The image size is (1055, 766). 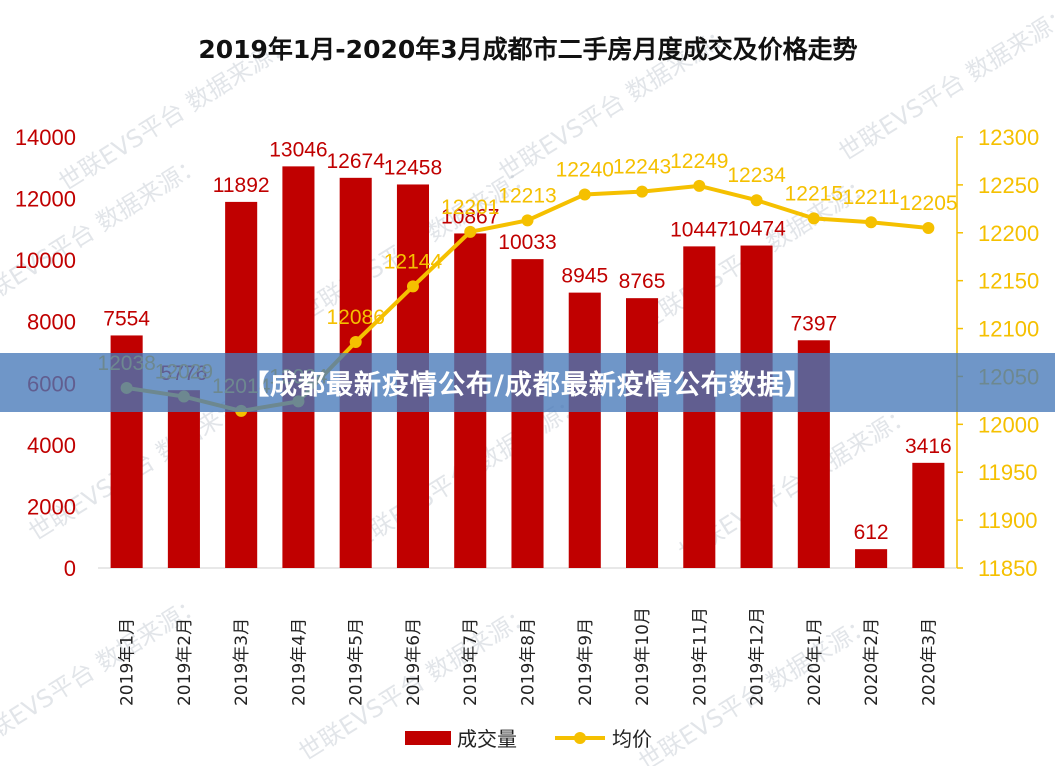 I want to click on price-value-label: 12240, so click(x=585, y=169).